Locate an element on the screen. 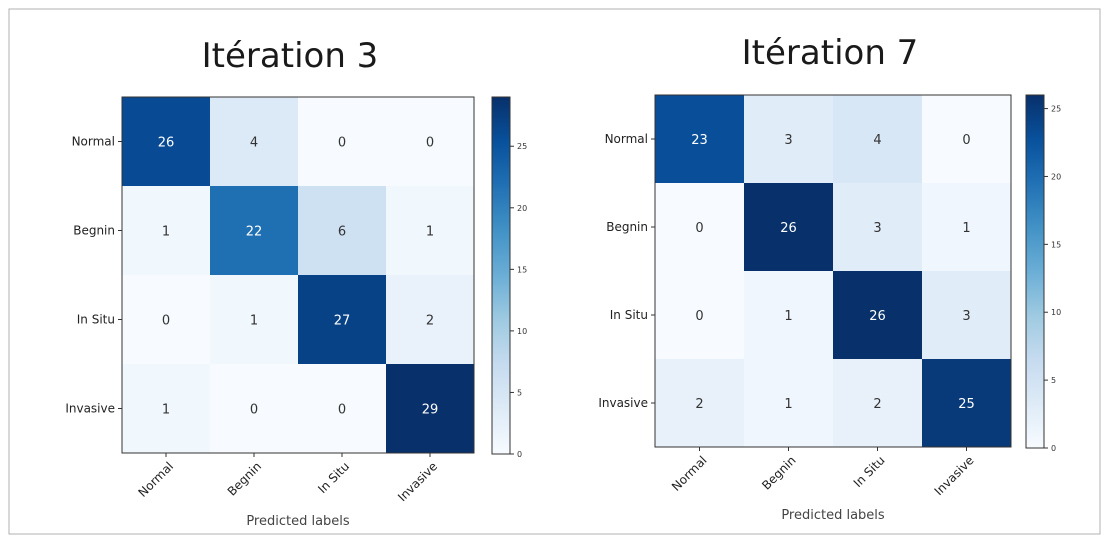  cell-value-label: 6 is located at coordinates (342, 232).